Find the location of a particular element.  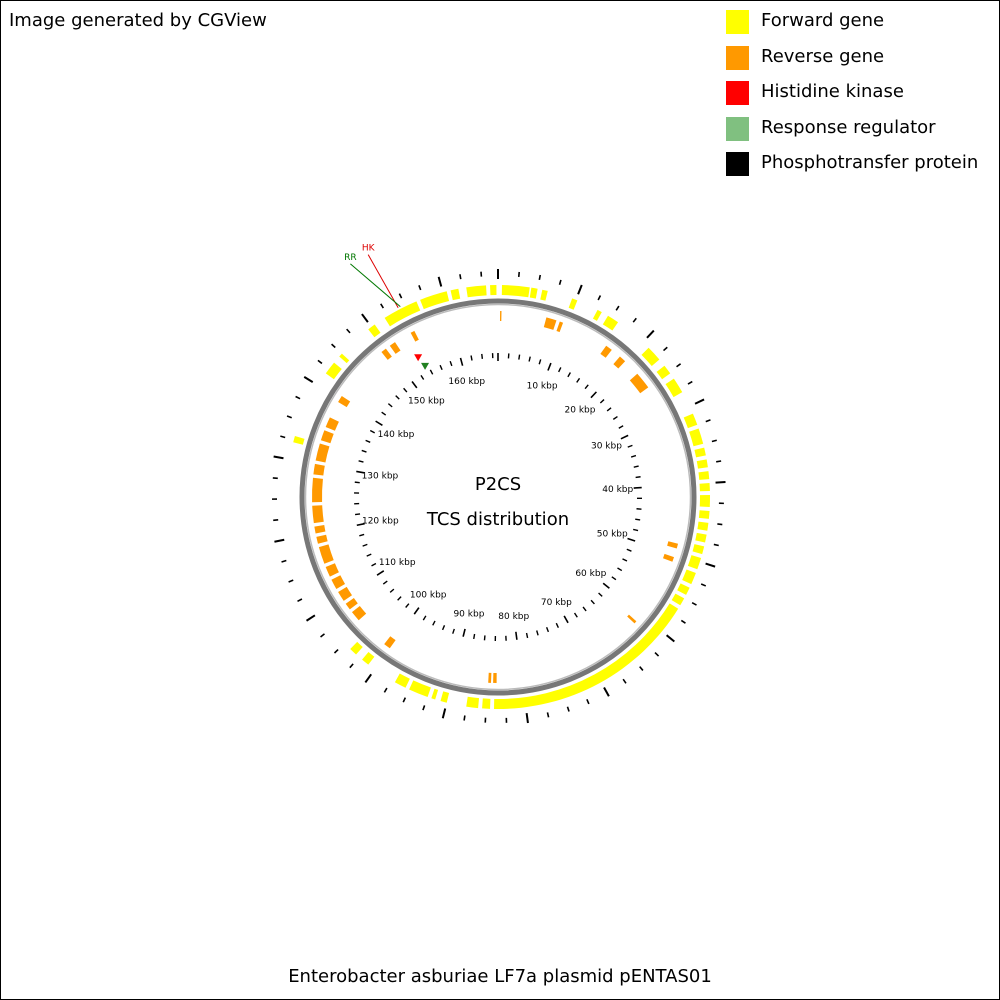

credit-text: Image generated by CGView is located at coordinates (138, 20).